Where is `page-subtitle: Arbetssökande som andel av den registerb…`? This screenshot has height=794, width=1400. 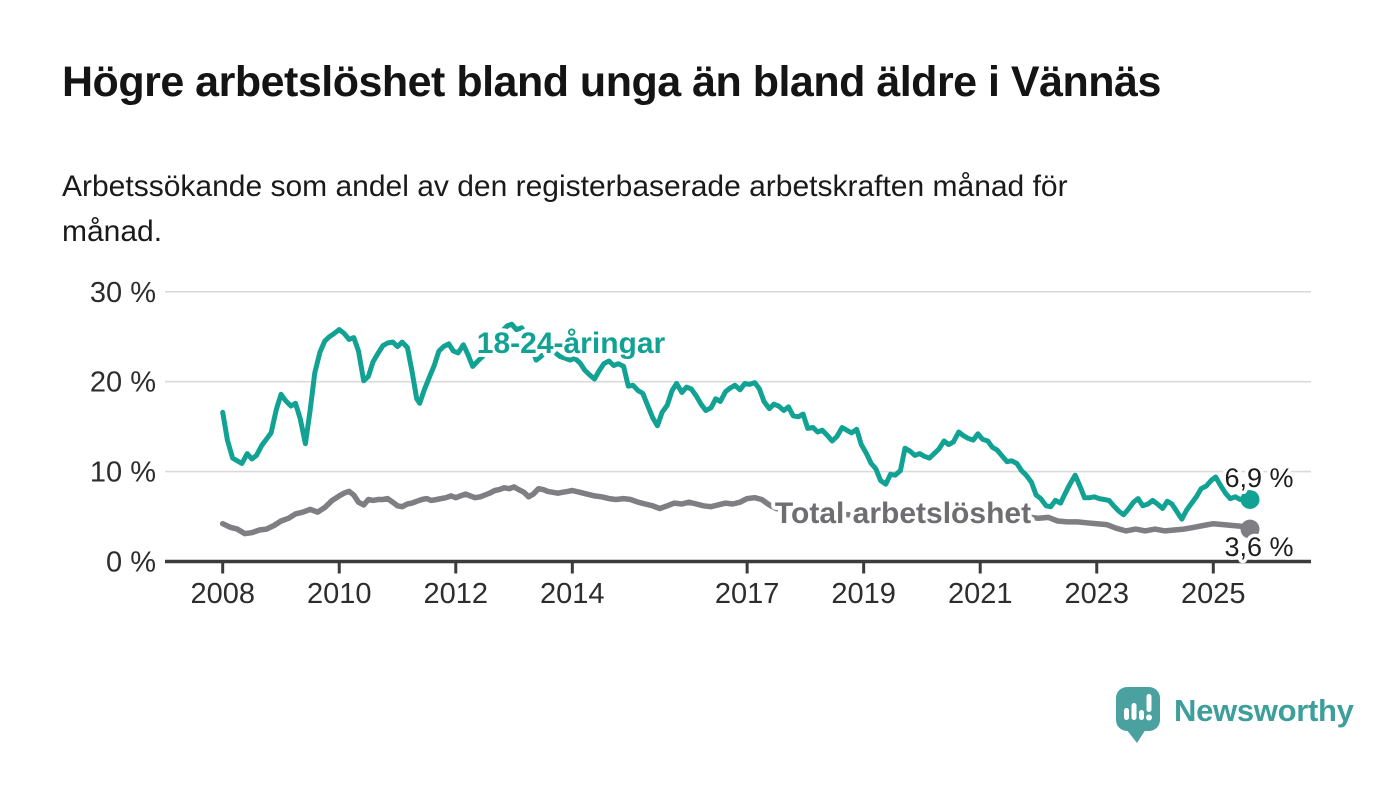 page-subtitle: Arbetssökande som andel av den registerb… is located at coordinates (565, 209).